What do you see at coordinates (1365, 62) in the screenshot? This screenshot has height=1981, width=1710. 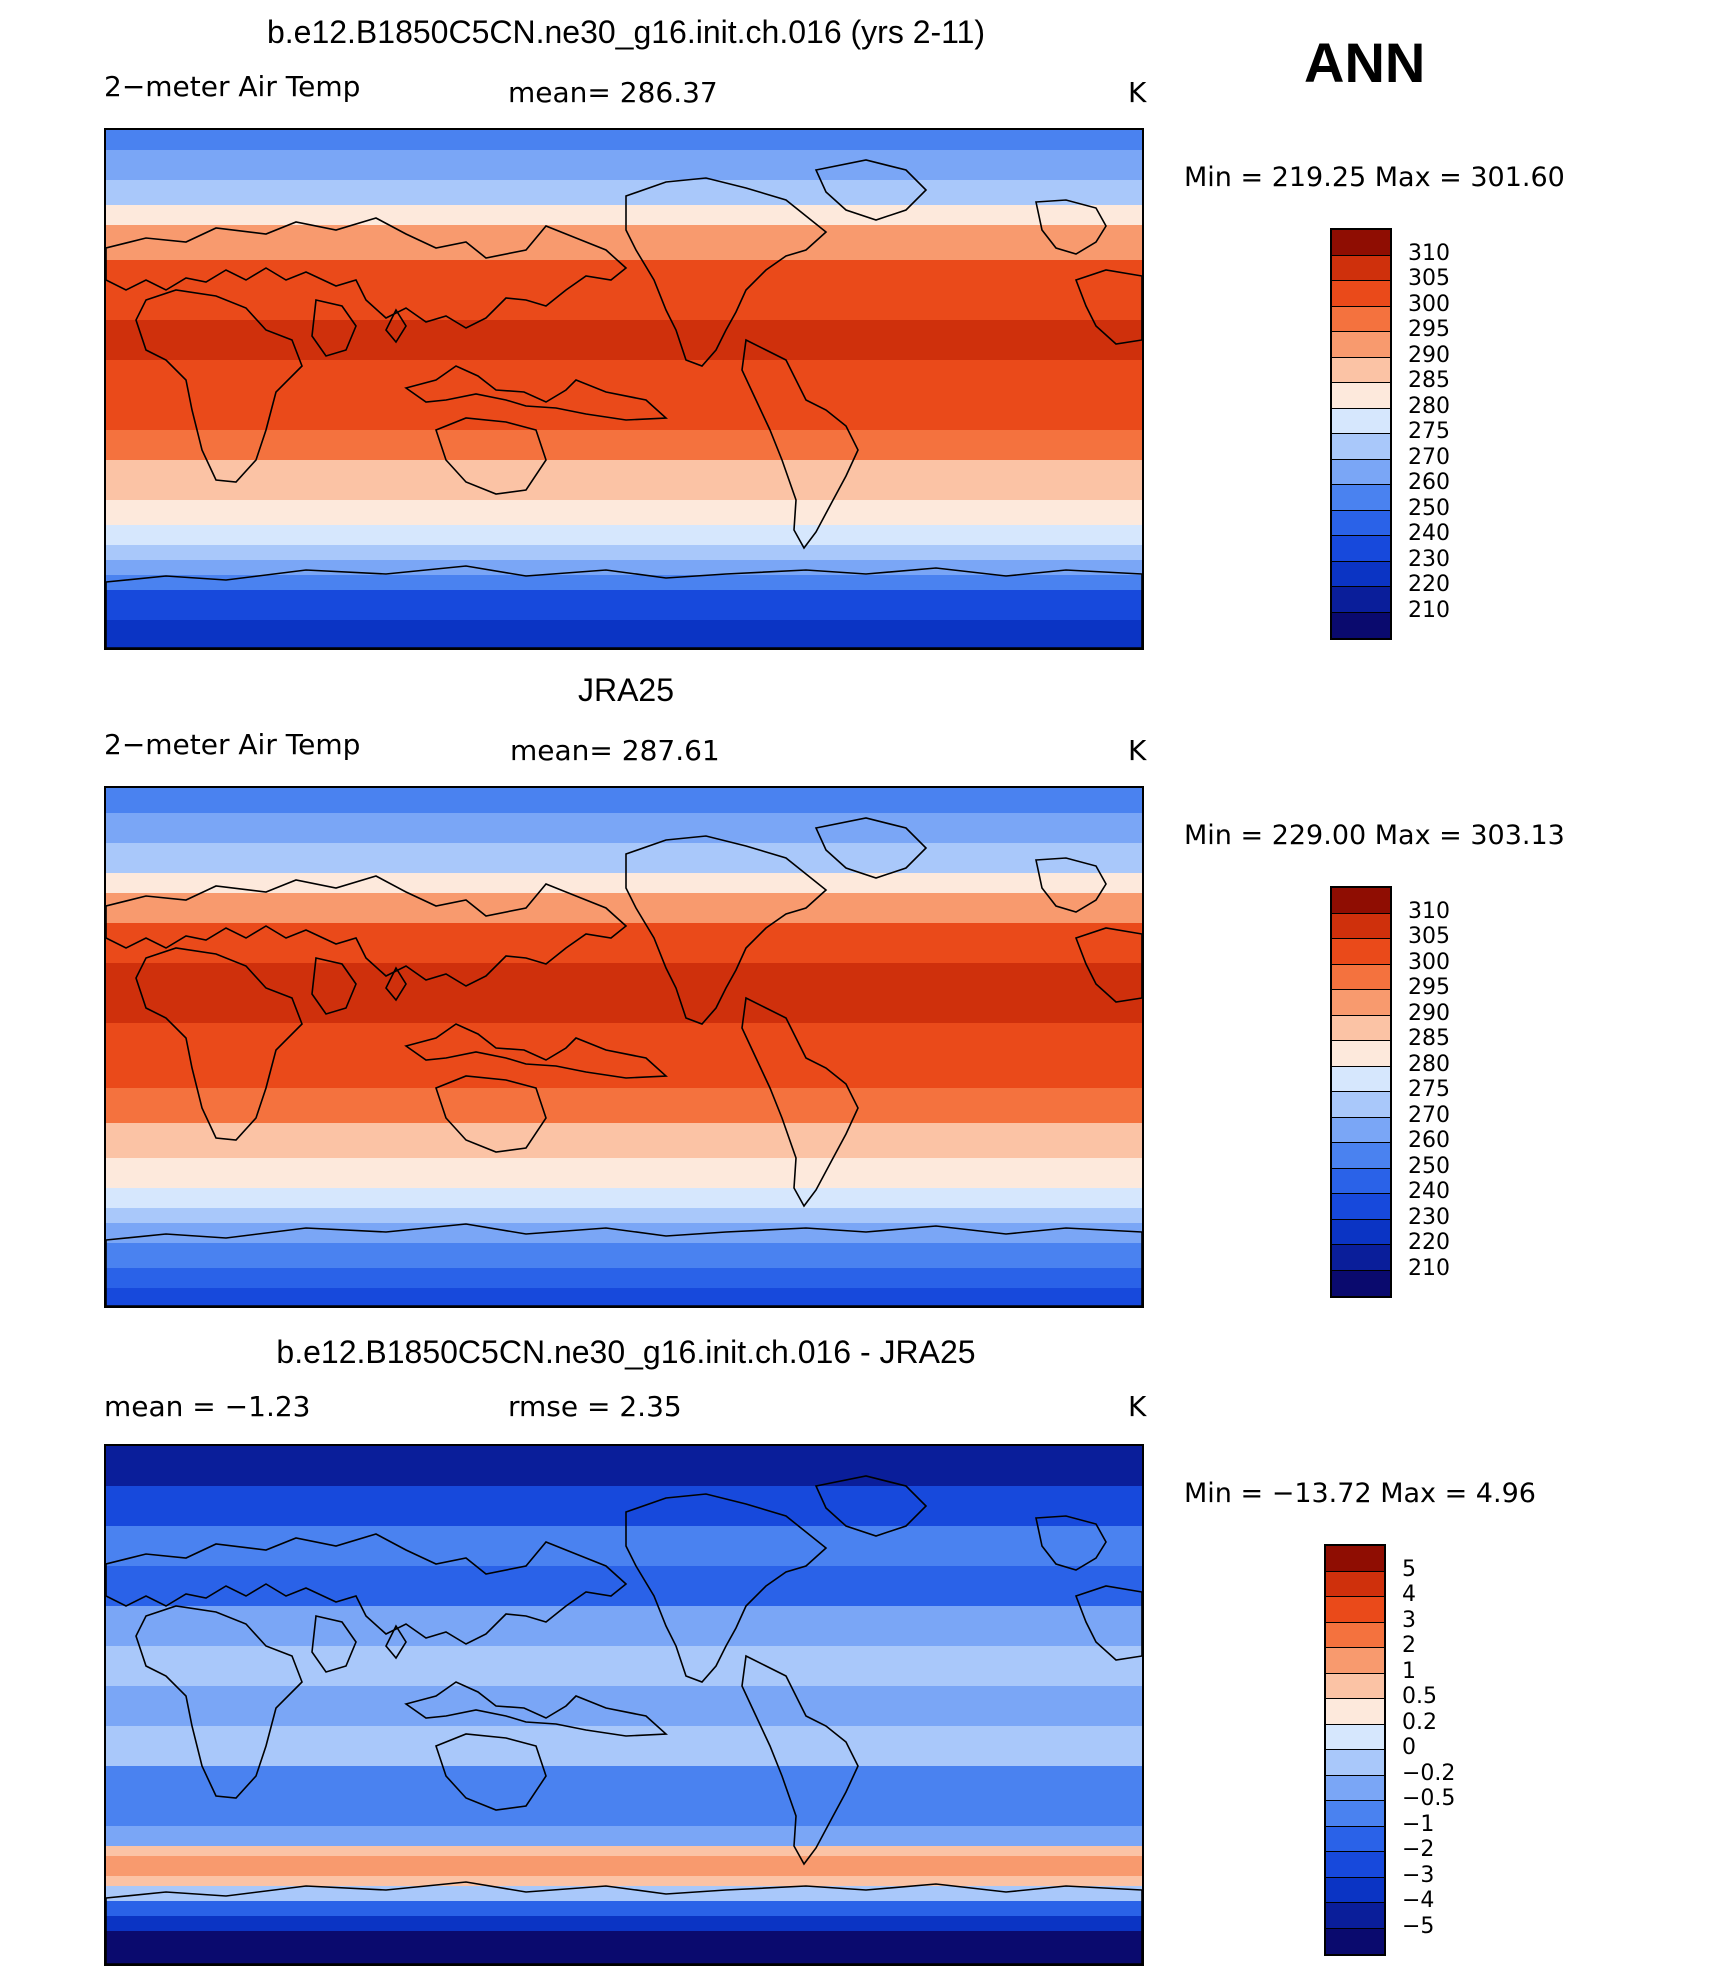 I see `season-label: ANN` at bounding box center [1365, 62].